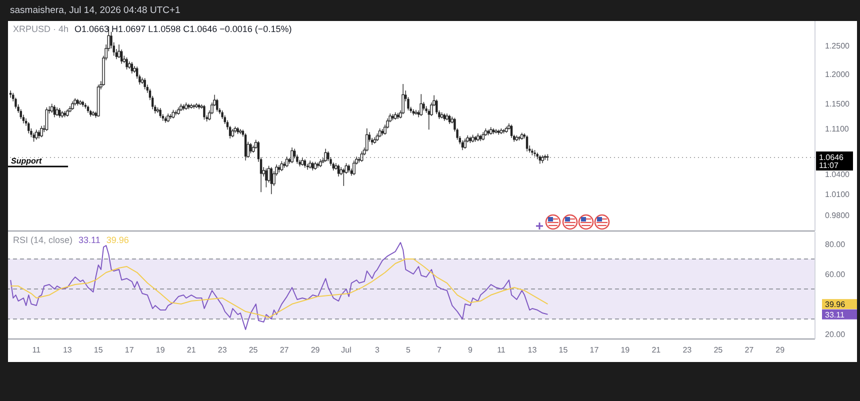 Image resolution: width=860 pixels, height=401 pixels. I want to click on y-tick-label: 39.96, so click(835, 305).